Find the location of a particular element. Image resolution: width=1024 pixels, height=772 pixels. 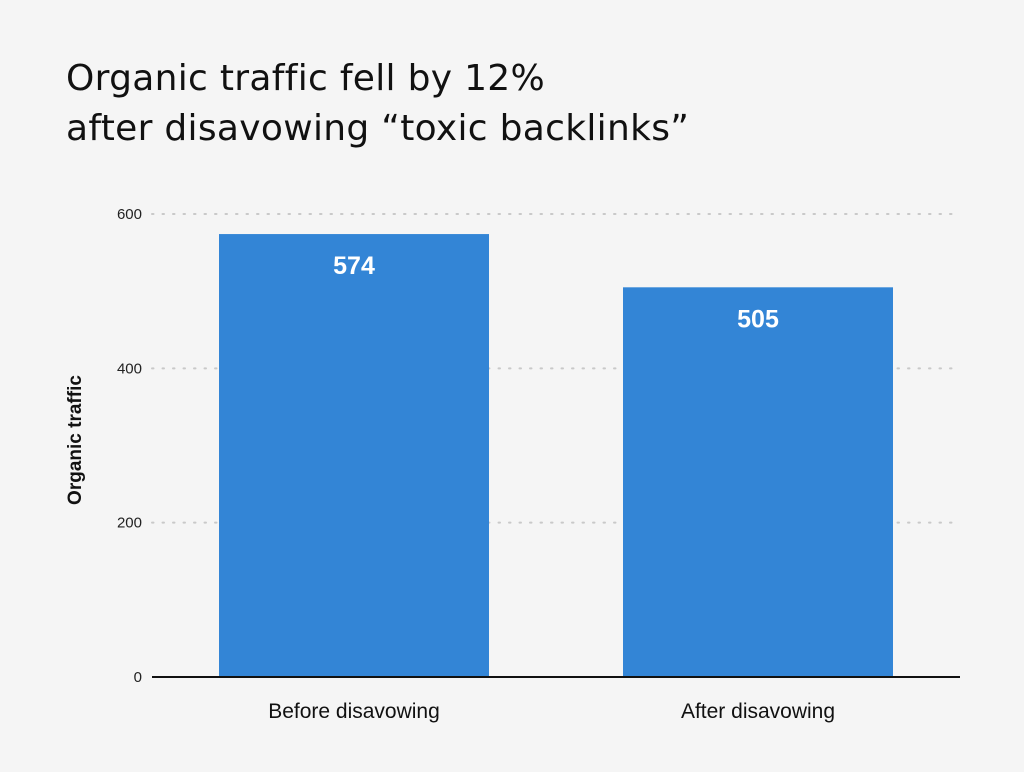

x-tick-label: Before disavowing is located at coordinates (354, 711).